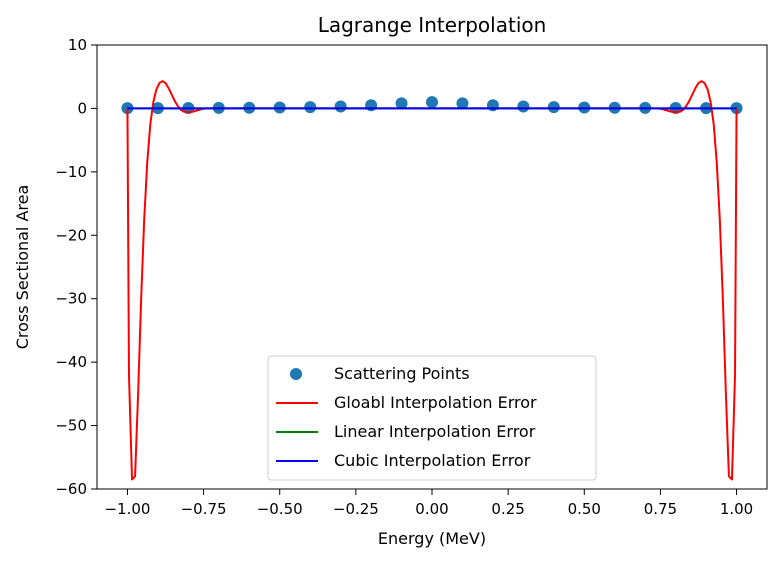 This screenshot has height=563, width=781. Describe the element at coordinates (296, 374) in the screenshot. I see `legend-marker` at that location.